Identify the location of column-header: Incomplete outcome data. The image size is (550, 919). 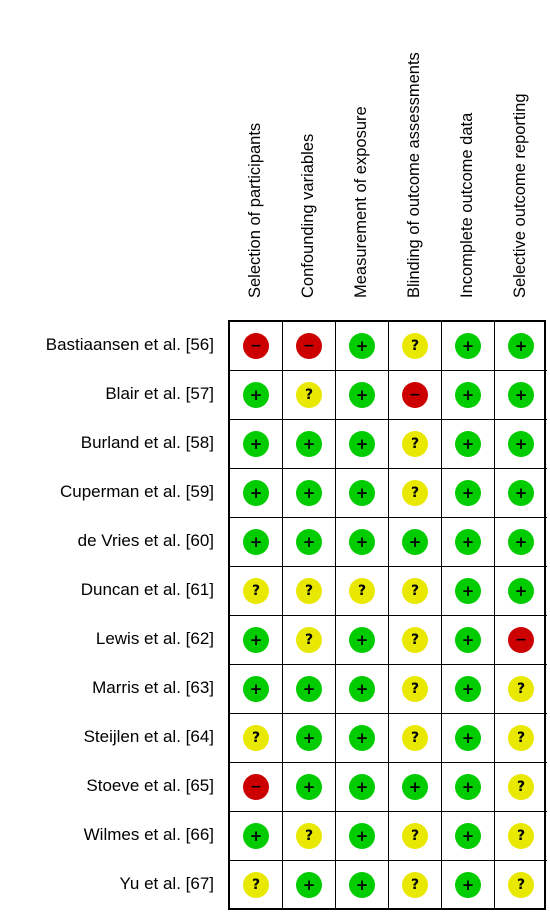
(466, 157).